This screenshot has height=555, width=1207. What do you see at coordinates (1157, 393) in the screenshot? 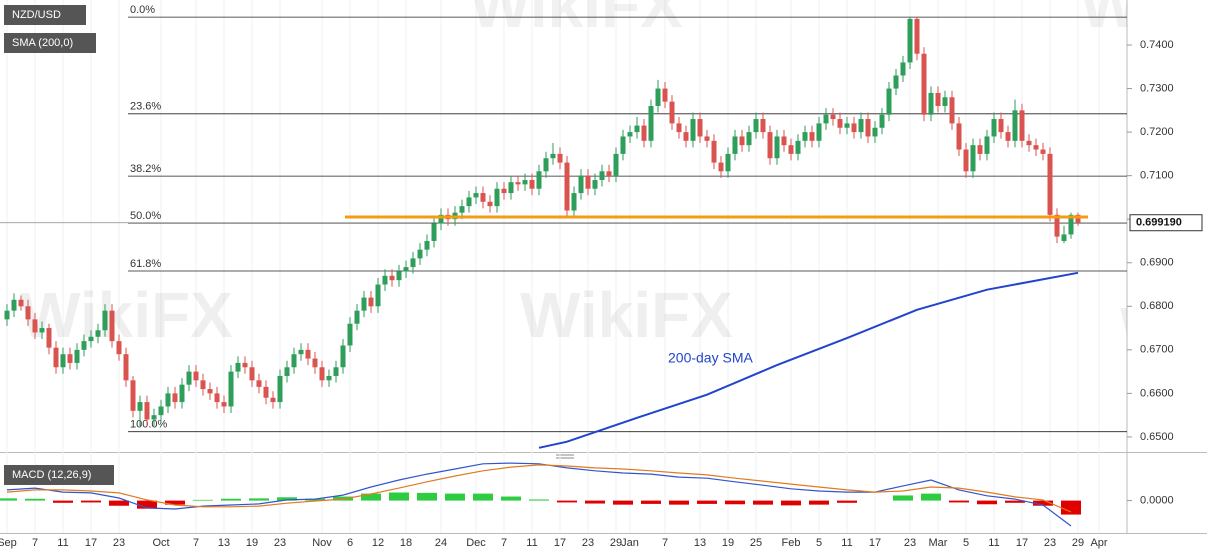
I see `y-tick-label: 0.6600` at bounding box center [1157, 393].